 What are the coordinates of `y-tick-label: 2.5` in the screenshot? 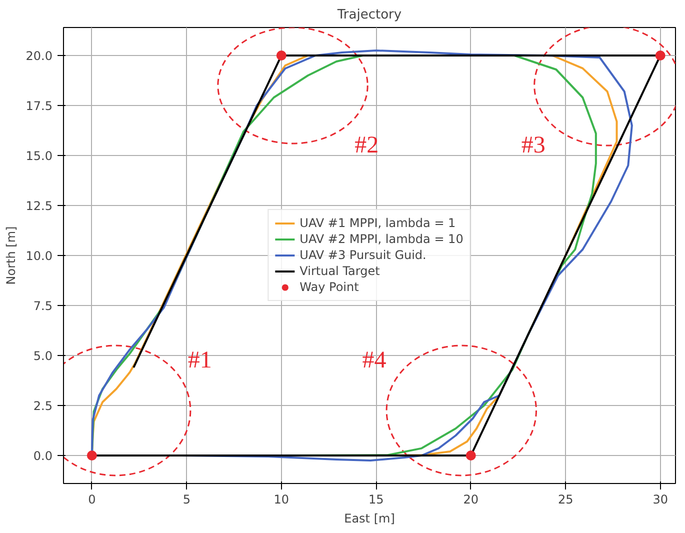 It's located at (43, 406).